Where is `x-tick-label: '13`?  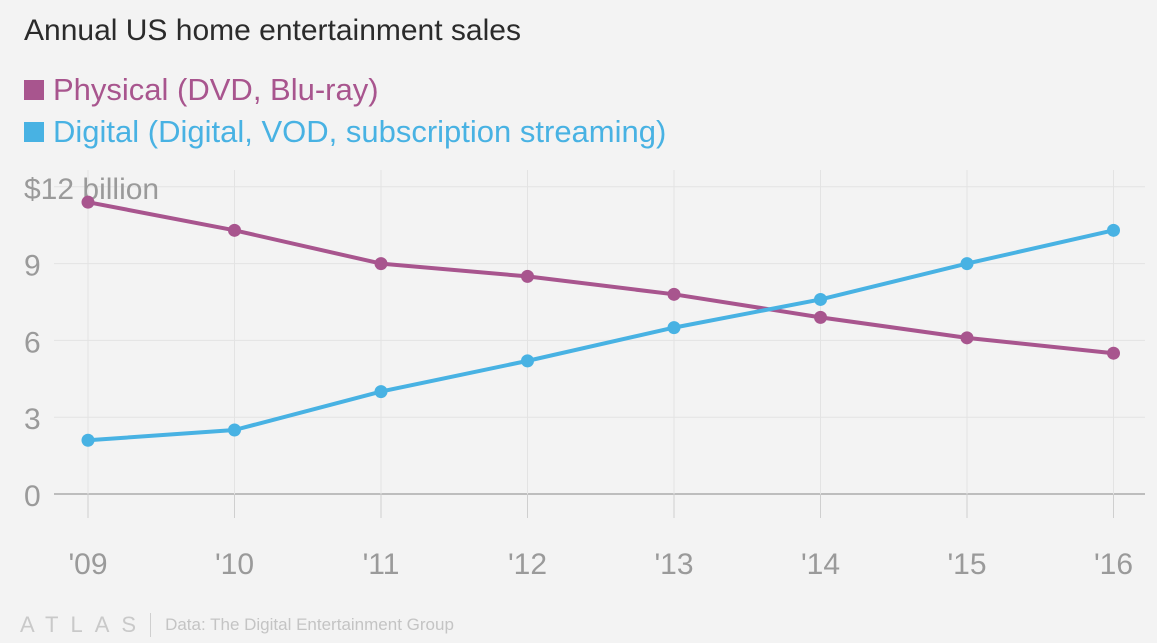 x-tick-label: '13 is located at coordinates (673, 564).